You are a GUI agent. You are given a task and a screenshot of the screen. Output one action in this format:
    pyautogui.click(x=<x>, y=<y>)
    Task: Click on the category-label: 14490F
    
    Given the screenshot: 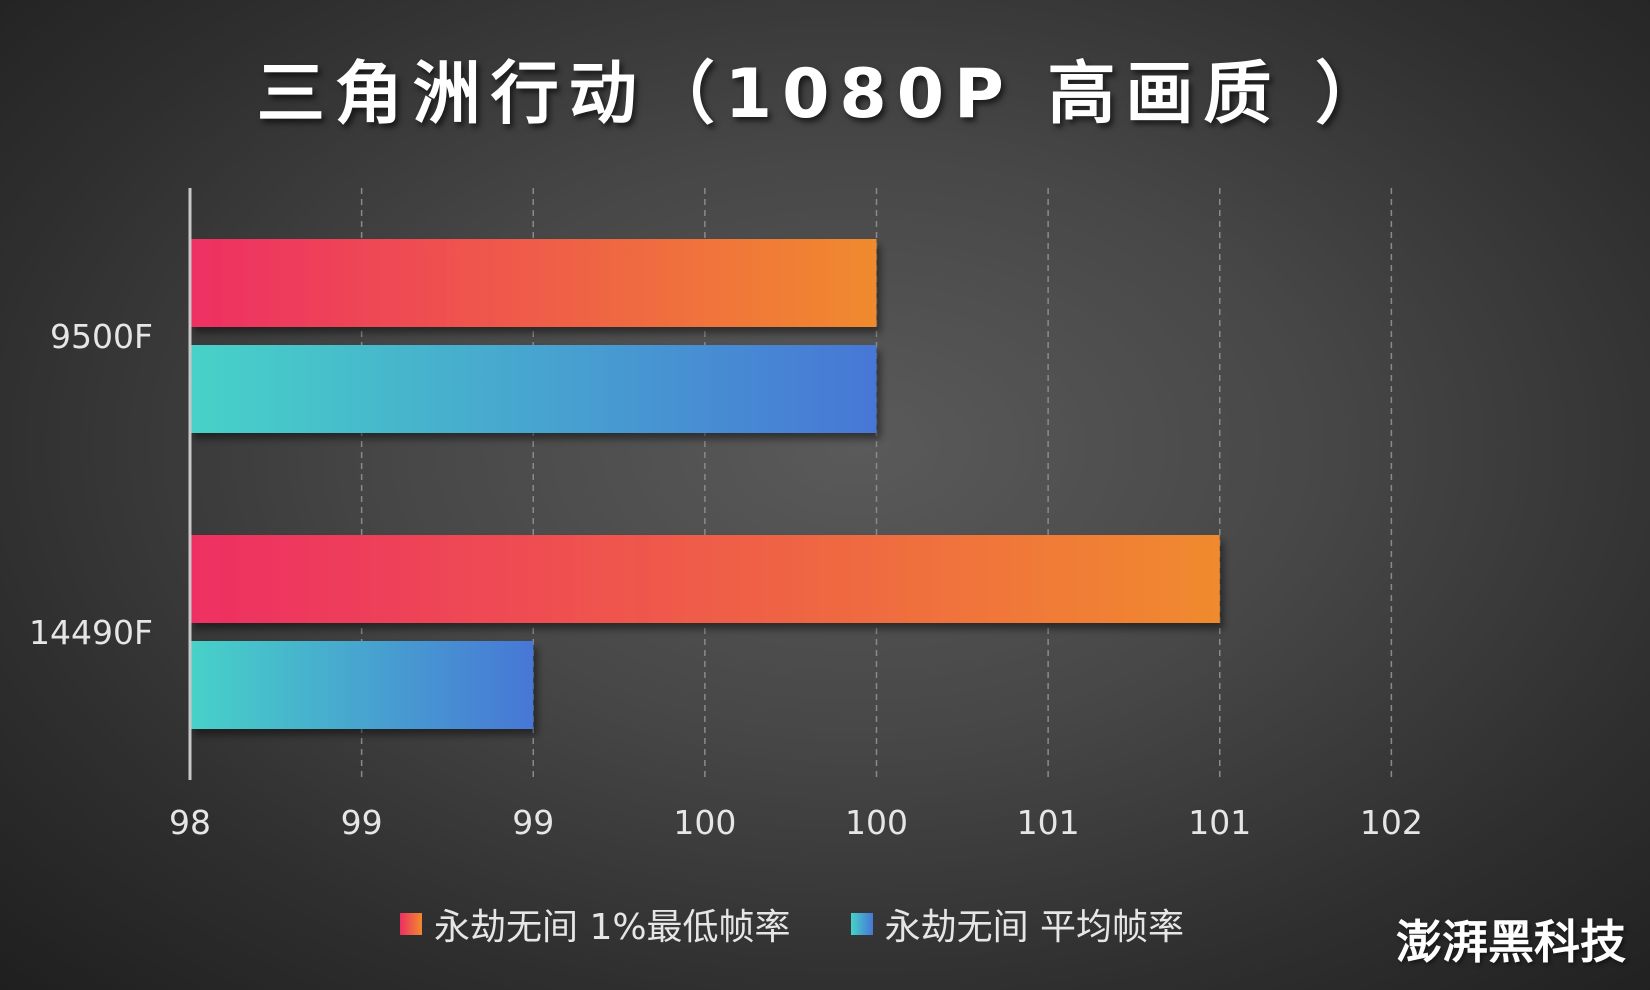 What is the action you would take?
    pyautogui.click(x=91, y=632)
    